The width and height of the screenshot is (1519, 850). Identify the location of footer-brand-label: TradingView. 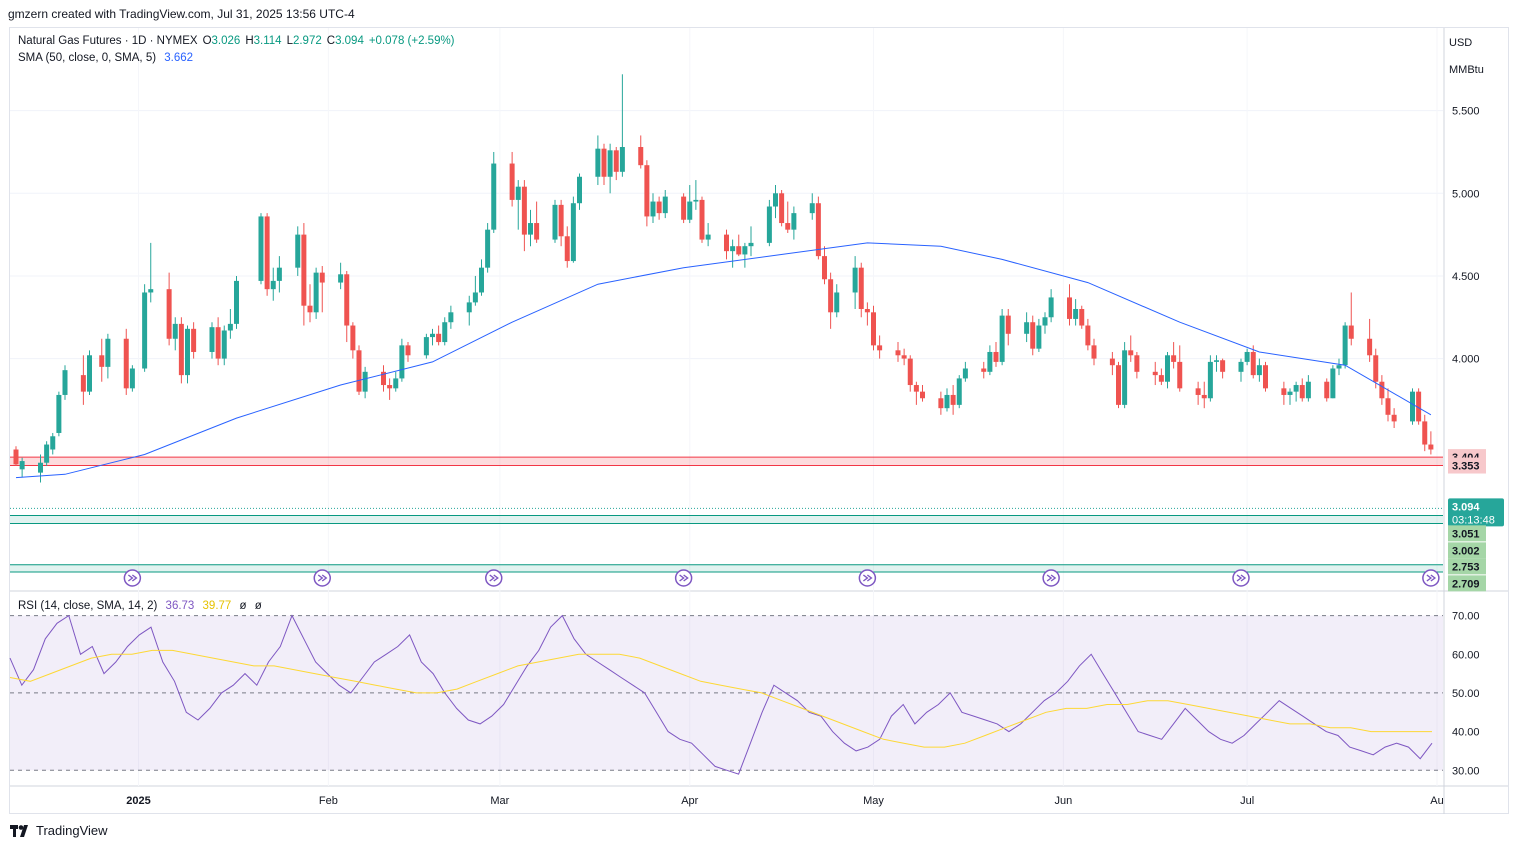
(72, 830).